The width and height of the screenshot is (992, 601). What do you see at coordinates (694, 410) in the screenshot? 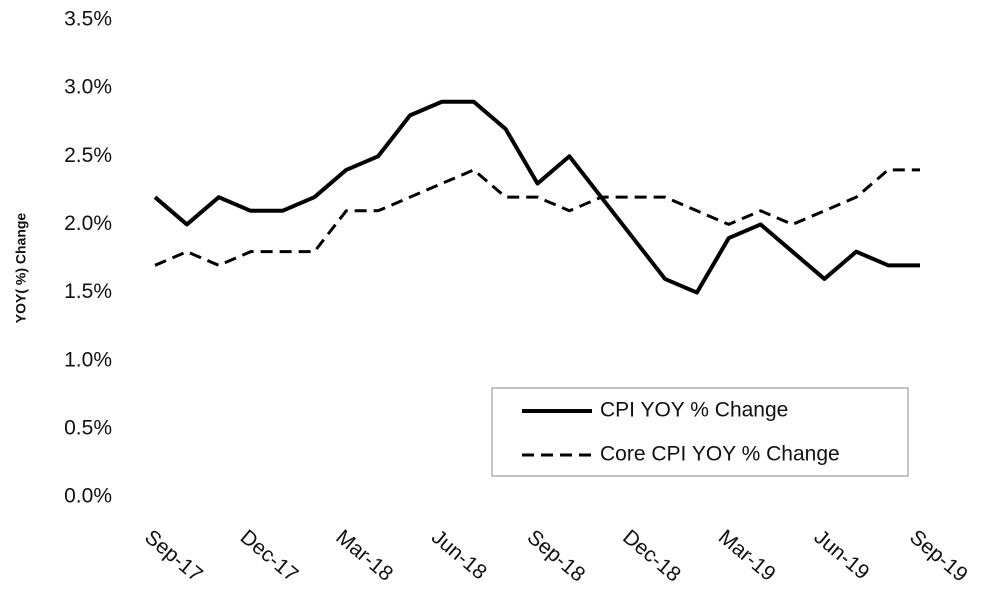
I see `legend-label: CPI YOY % Change` at bounding box center [694, 410].